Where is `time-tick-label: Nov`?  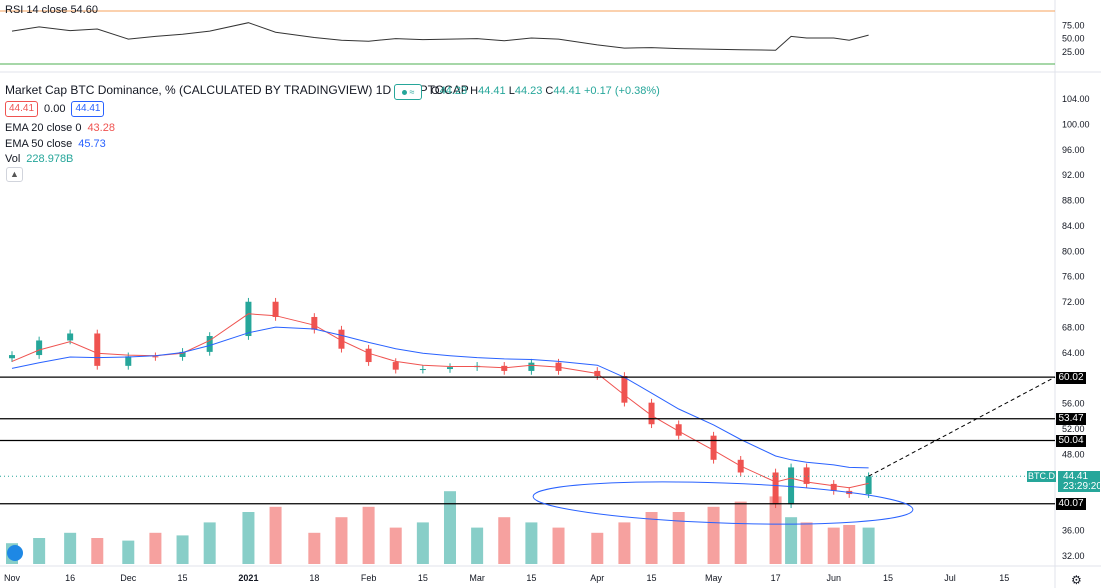
time-tick-label: Nov is located at coordinates (12, 578).